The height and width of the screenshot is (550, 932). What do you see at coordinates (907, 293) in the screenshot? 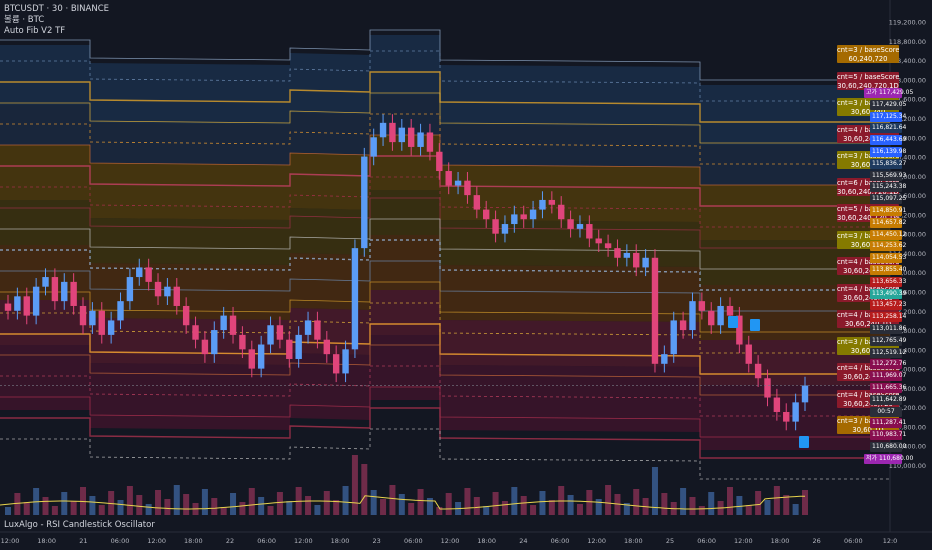
I see `price-axis-tick: 113,600.00` at bounding box center [907, 293].